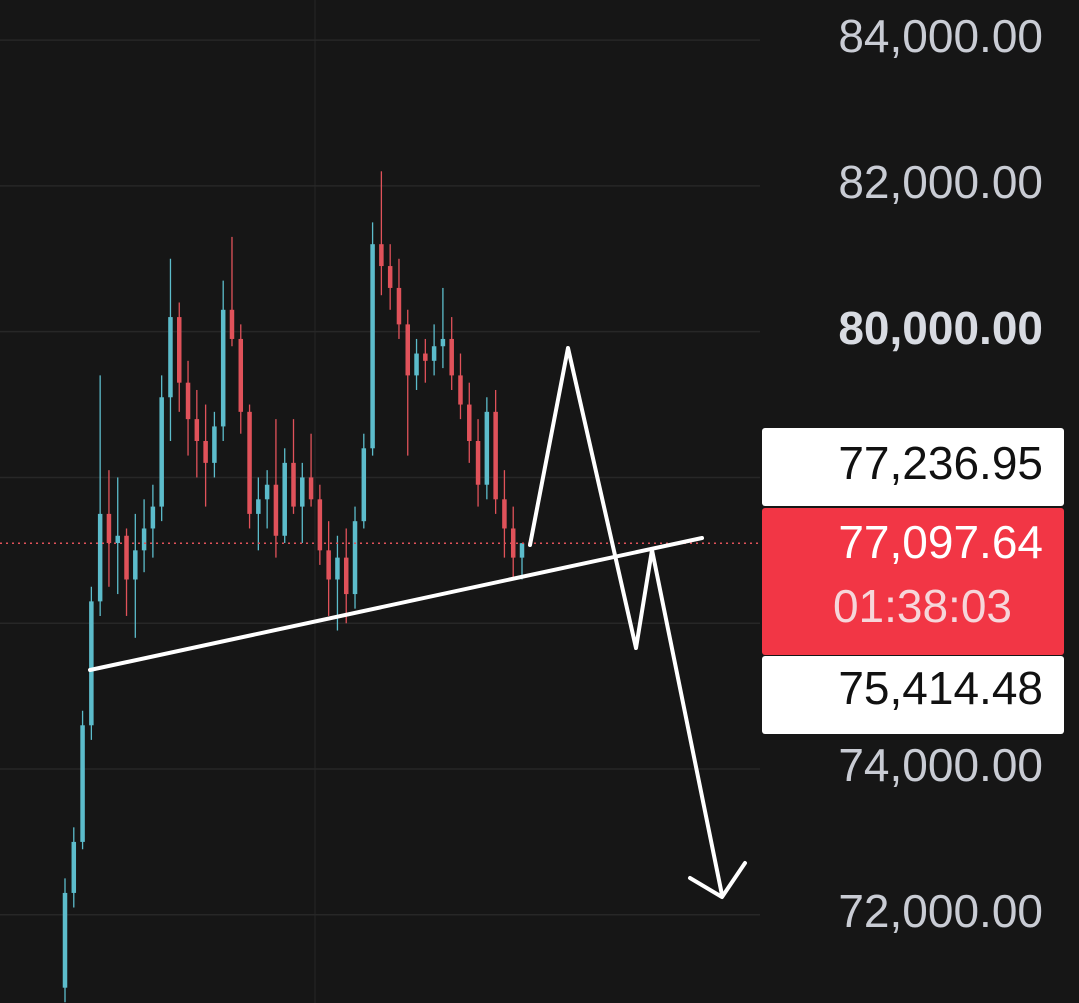 The width and height of the screenshot is (1079, 1003). What do you see at coordinates (922, 606) in the screenshot?
I see `countdown: 01:38:03` at bounding box center [922, 606].